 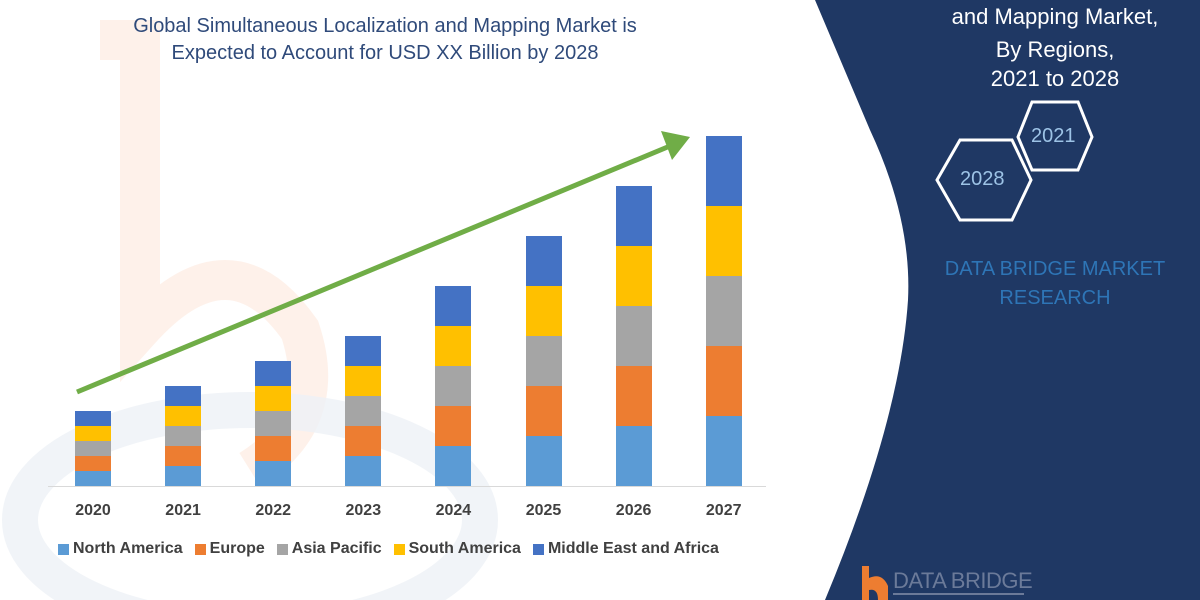 I want to click on bar-2022, so click(x=273, y=423).